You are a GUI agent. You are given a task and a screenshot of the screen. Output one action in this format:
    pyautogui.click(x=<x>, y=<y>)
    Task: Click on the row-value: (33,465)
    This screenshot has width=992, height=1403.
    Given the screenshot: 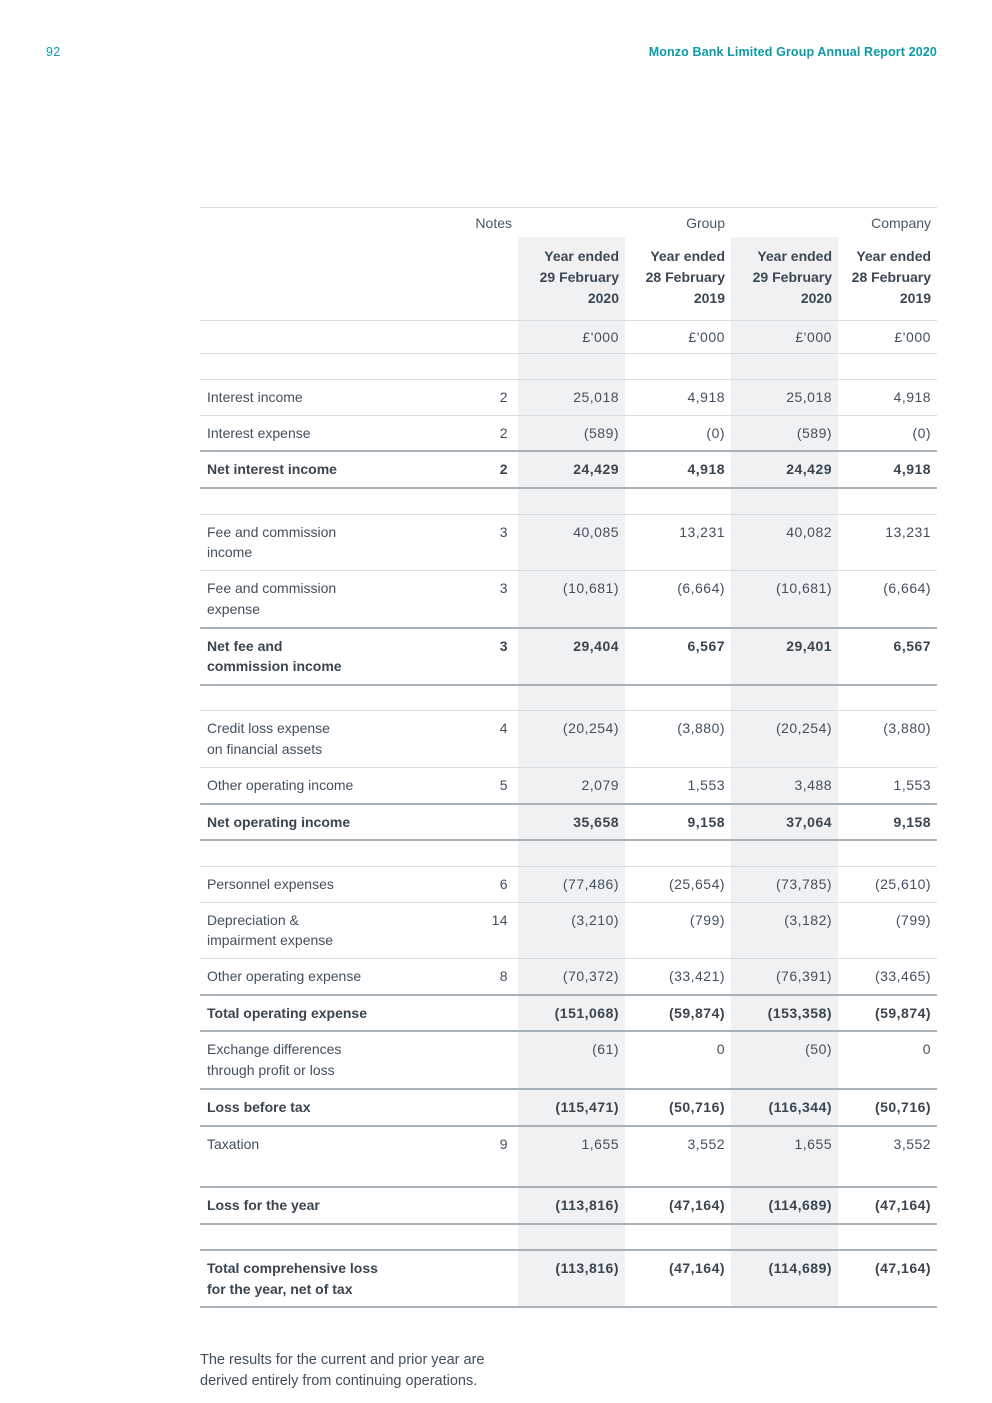 What is the action you would take?
    pyautogui.click(x=888, y=976)
    